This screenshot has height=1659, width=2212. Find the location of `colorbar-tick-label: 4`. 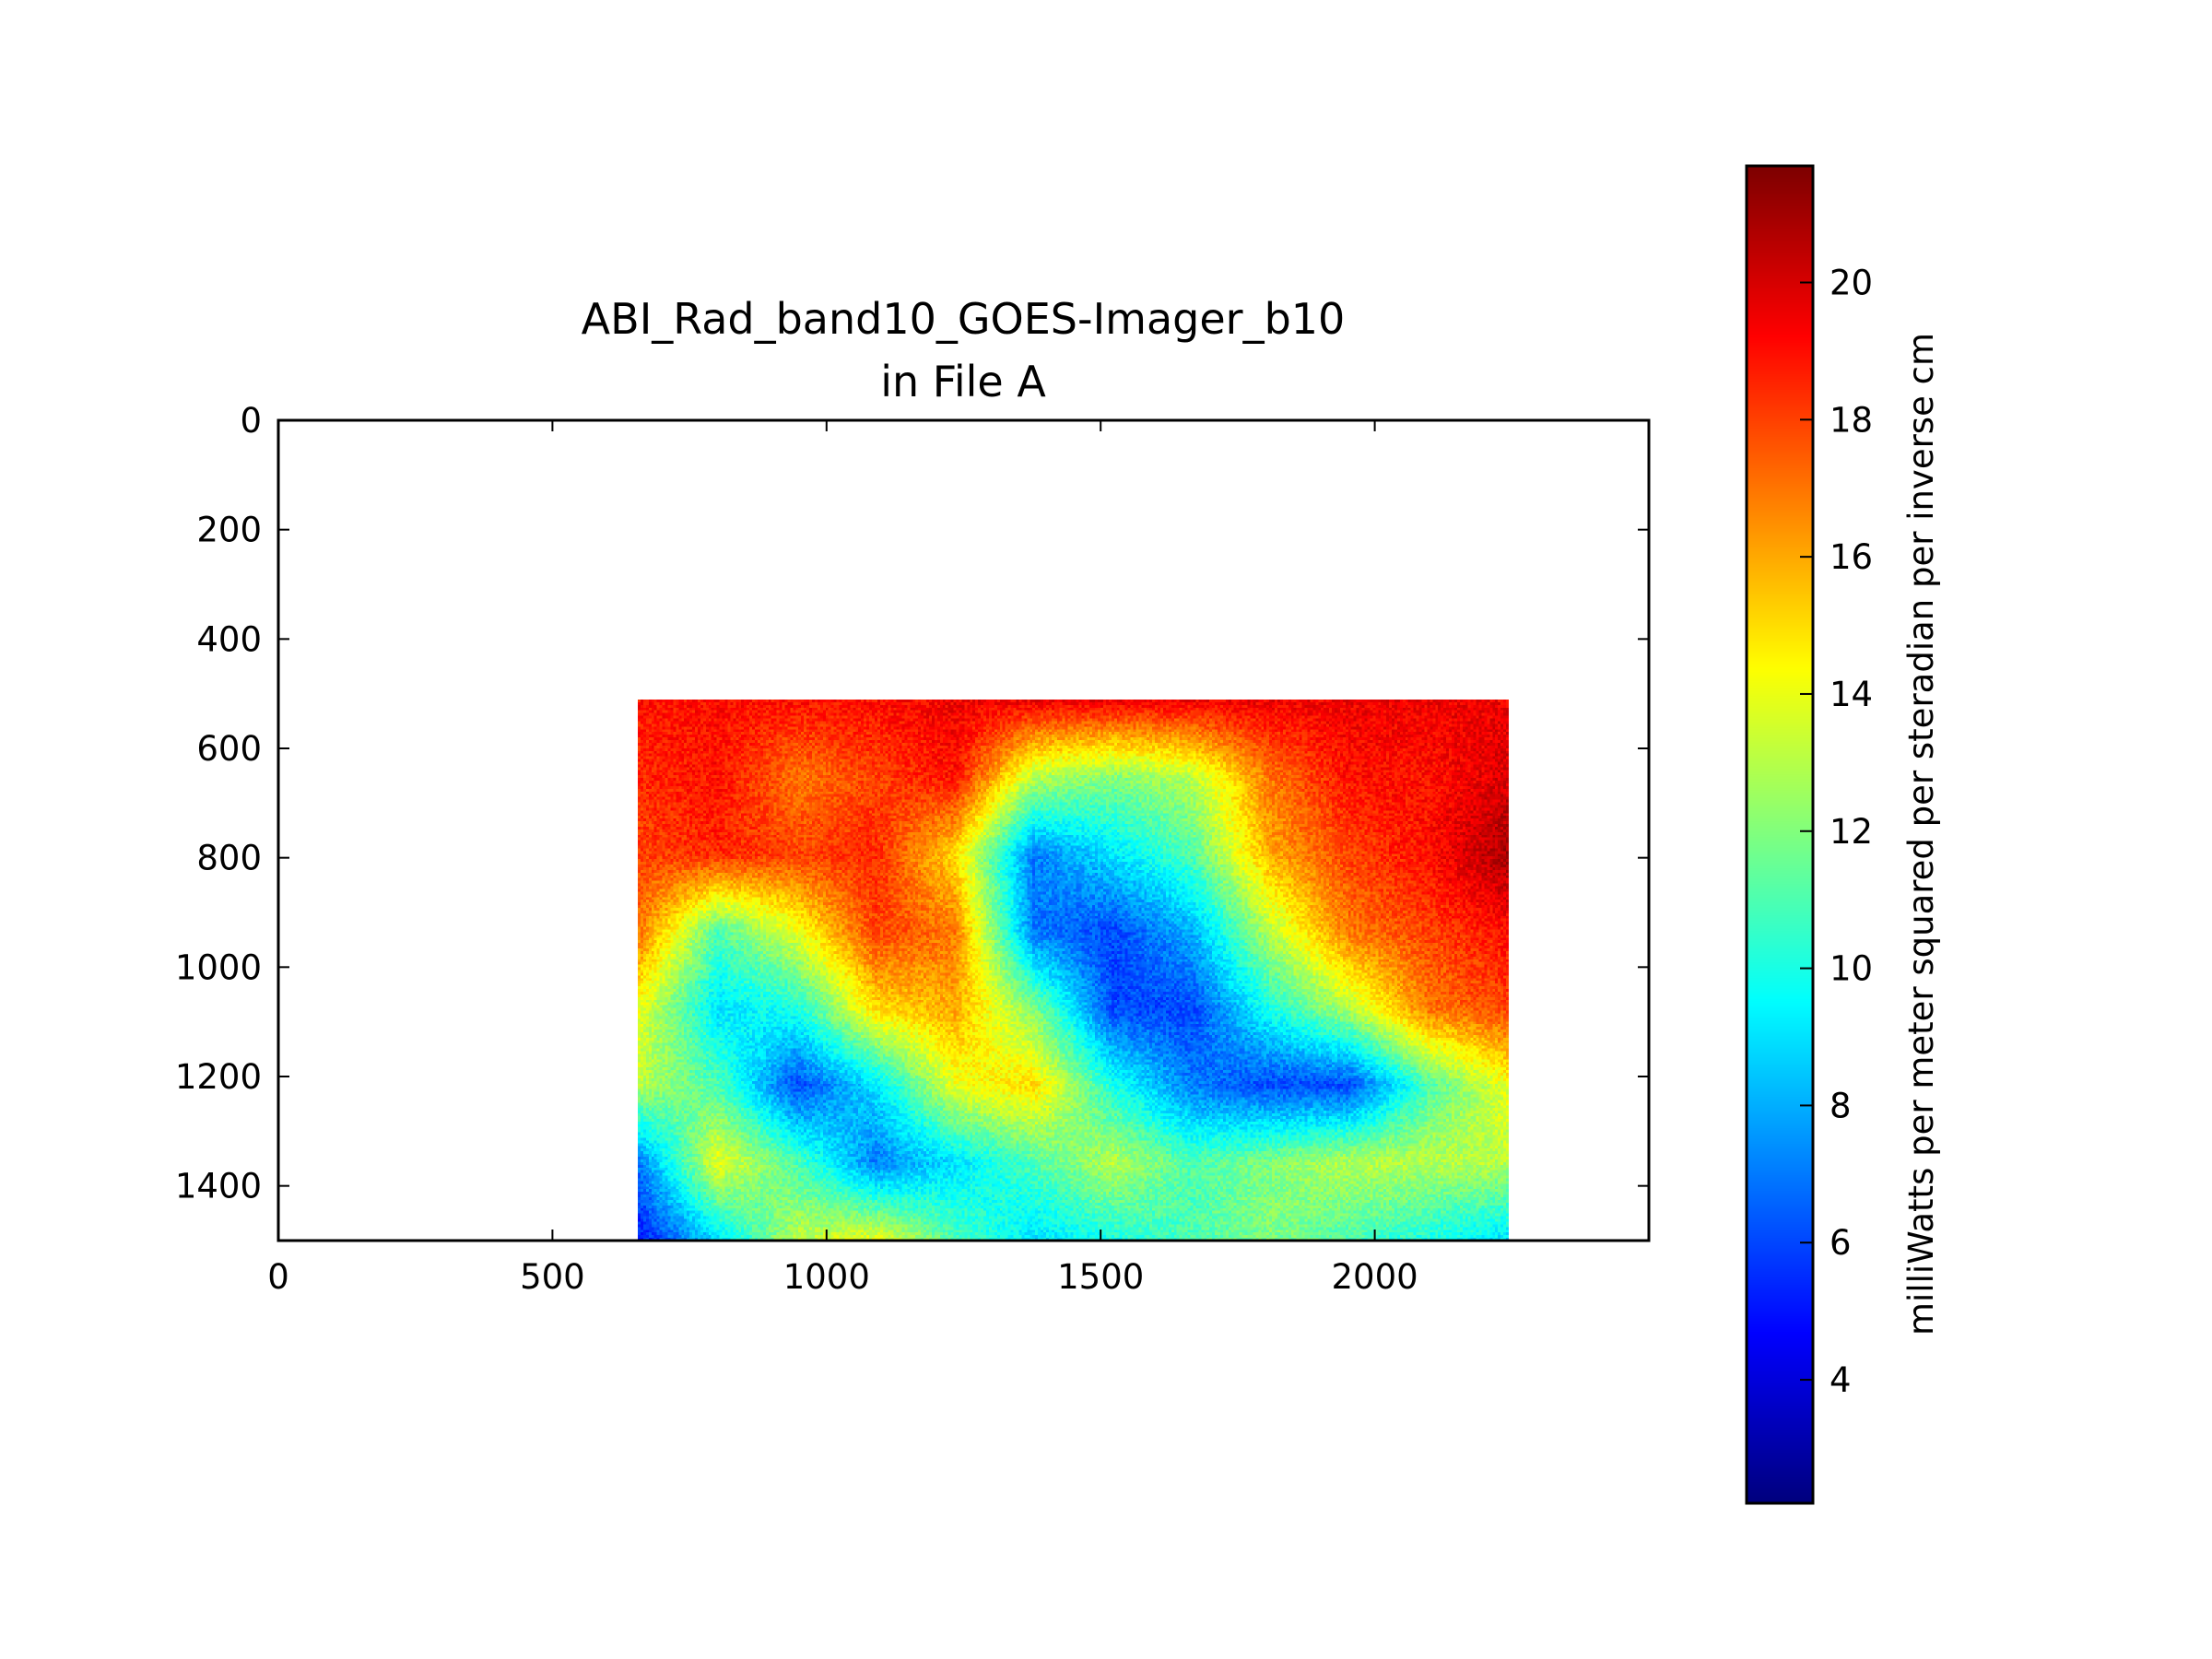

colorbar-tick-label: 4 is located at coordinates (1841, 1380).